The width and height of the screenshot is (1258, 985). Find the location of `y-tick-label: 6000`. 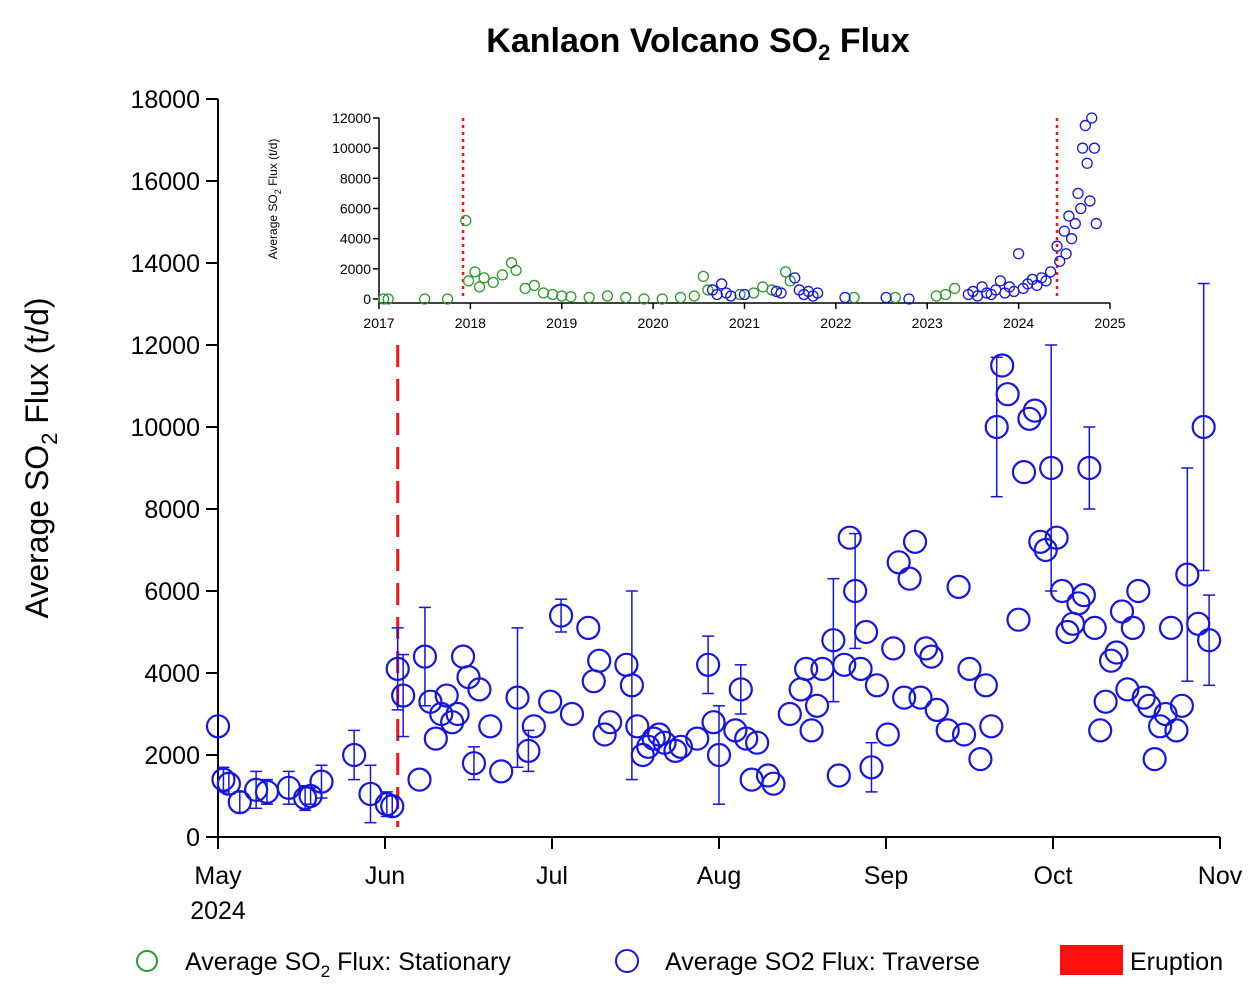

y-tick-label: 6000 is located at coordinates (172, 592).